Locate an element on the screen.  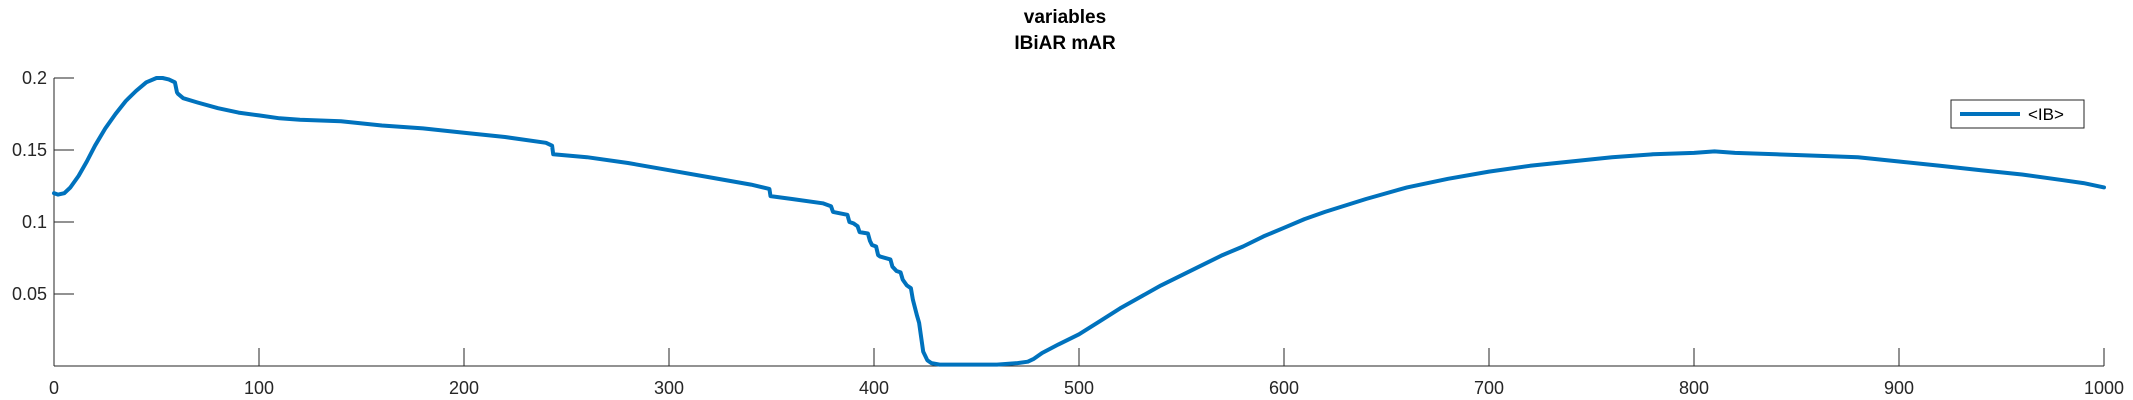
x-tick-label: 400 is located at coordinates (874, 388).